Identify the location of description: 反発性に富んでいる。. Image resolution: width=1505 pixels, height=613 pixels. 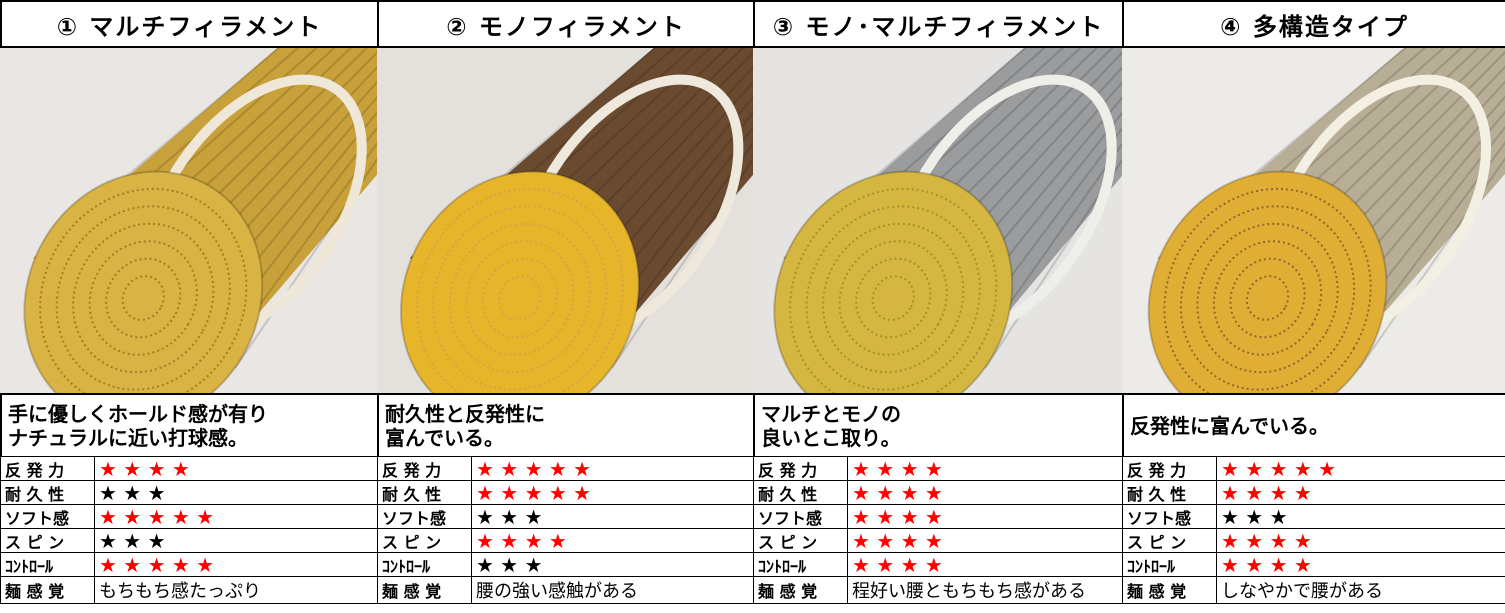
(1313, 424).